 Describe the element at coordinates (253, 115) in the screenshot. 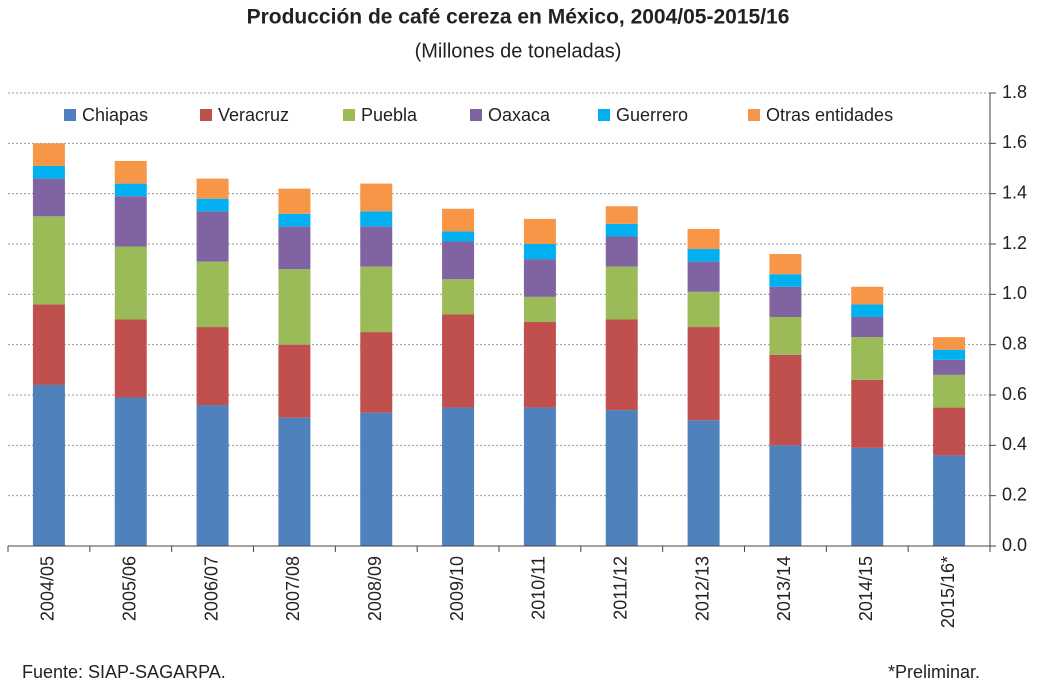

I see `legend-label: Veracruz` at that location.